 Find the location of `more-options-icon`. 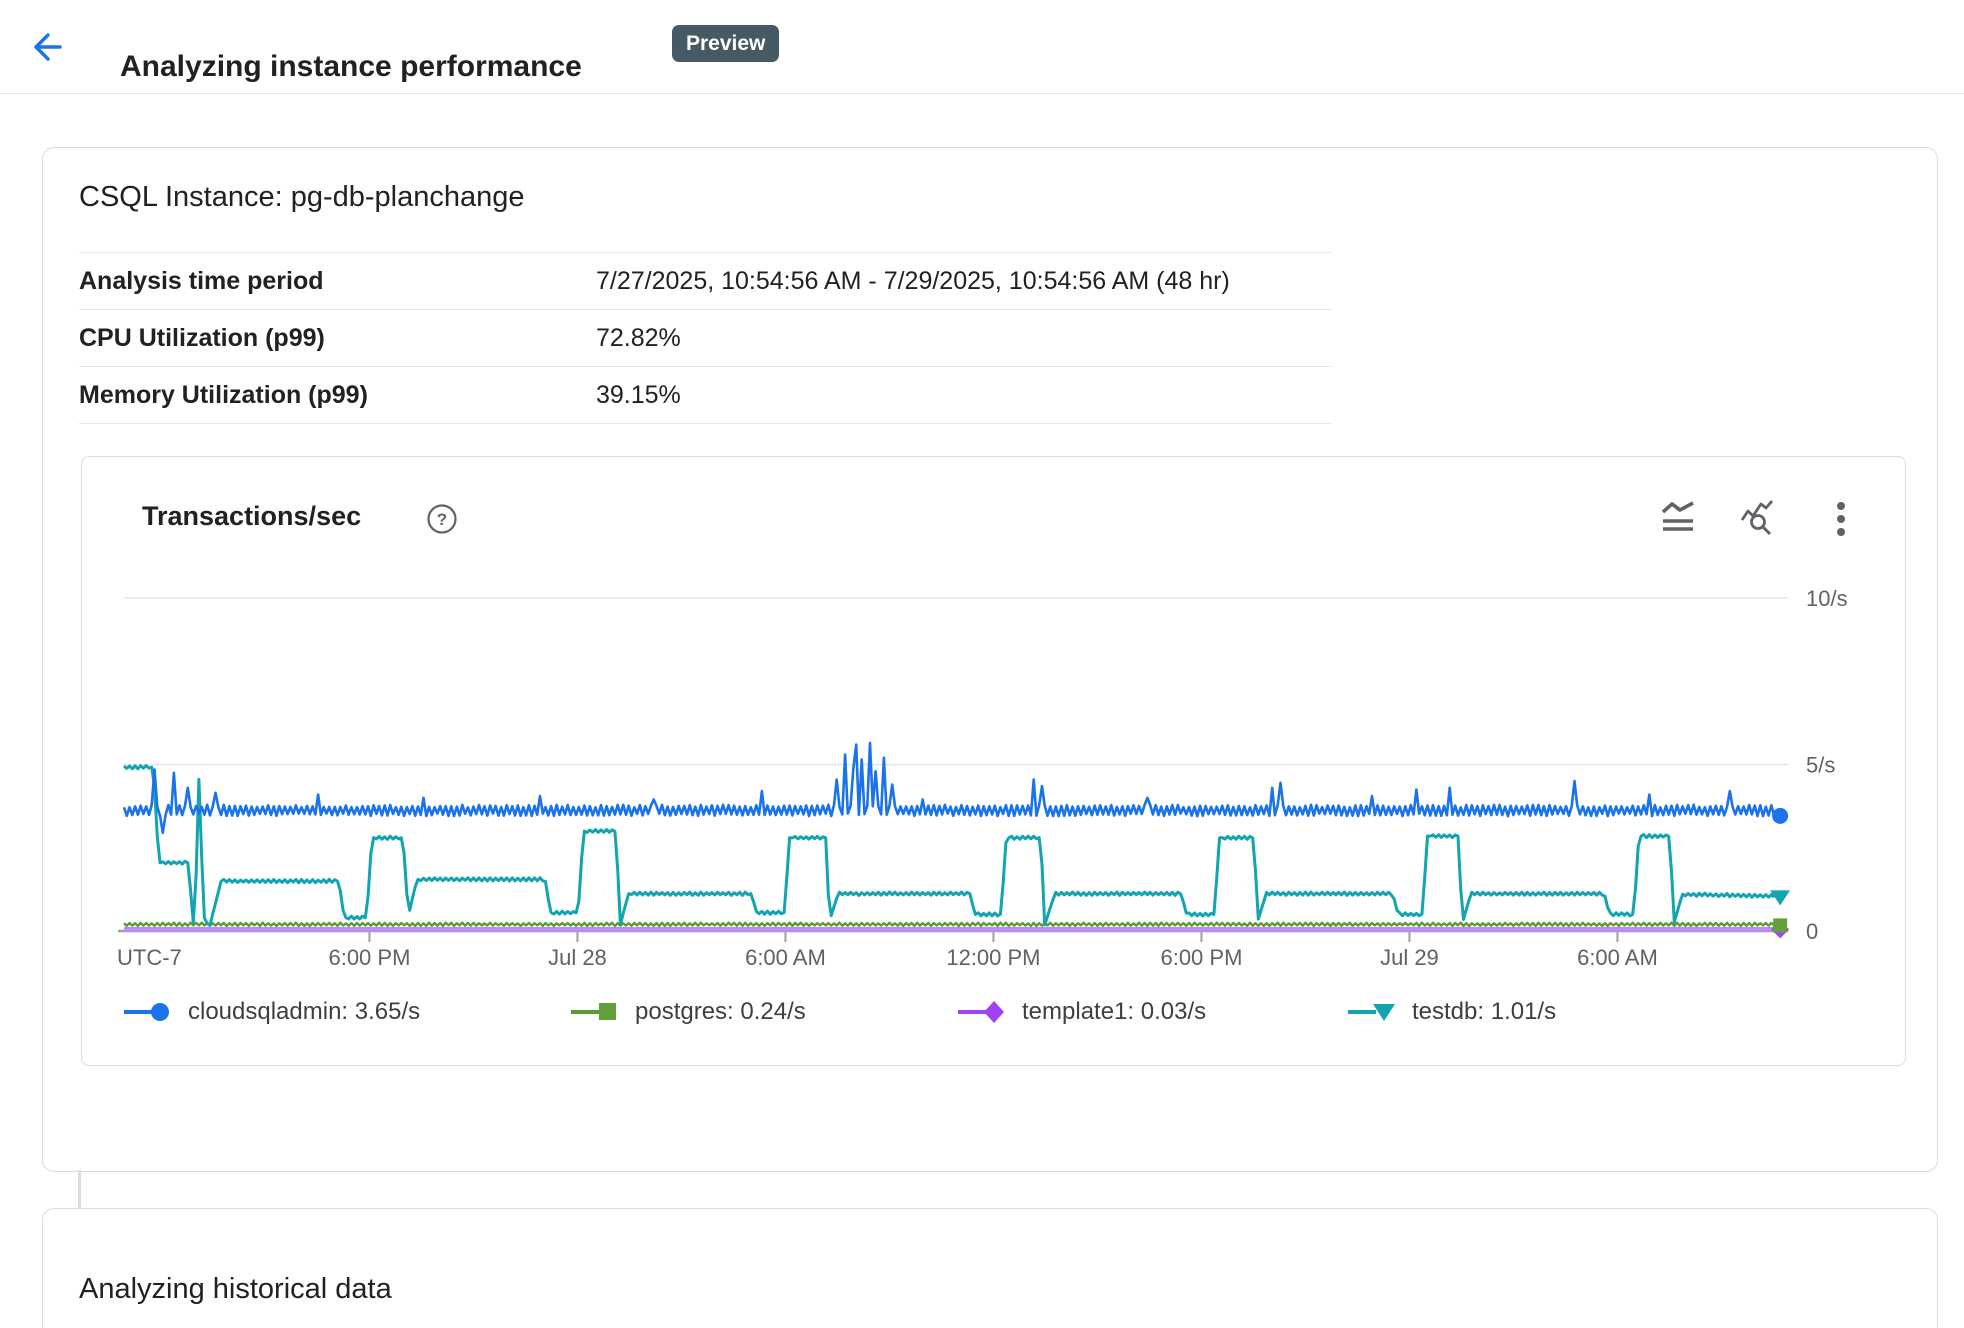

more-options-icon is located at coordinates (1841, 519).